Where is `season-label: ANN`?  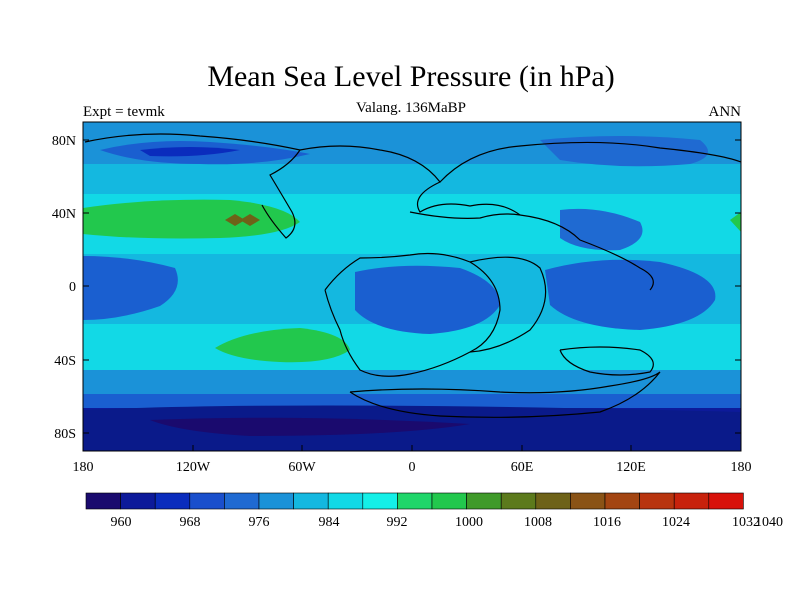
season-label: ANN is located at coordinates (725, 112).